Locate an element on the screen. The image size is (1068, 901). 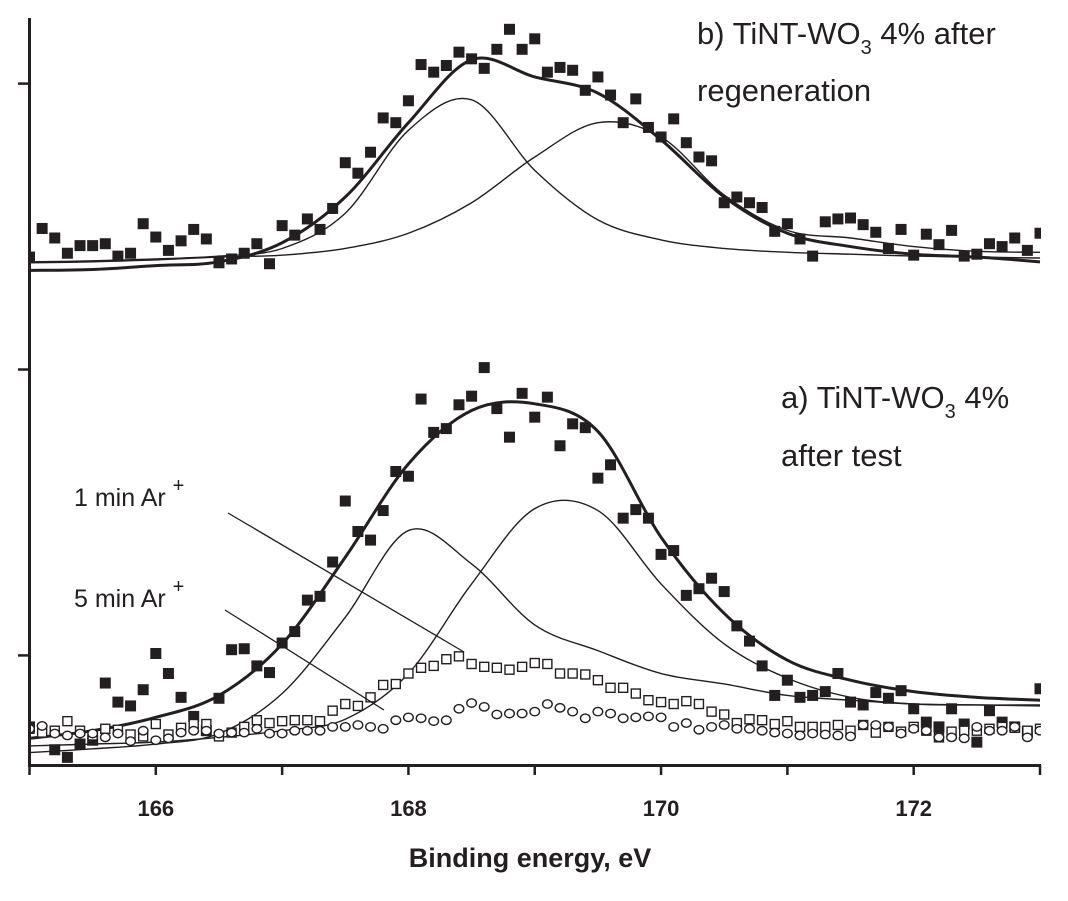
x-tick-label: 166 is located at coordinates (155, 808).